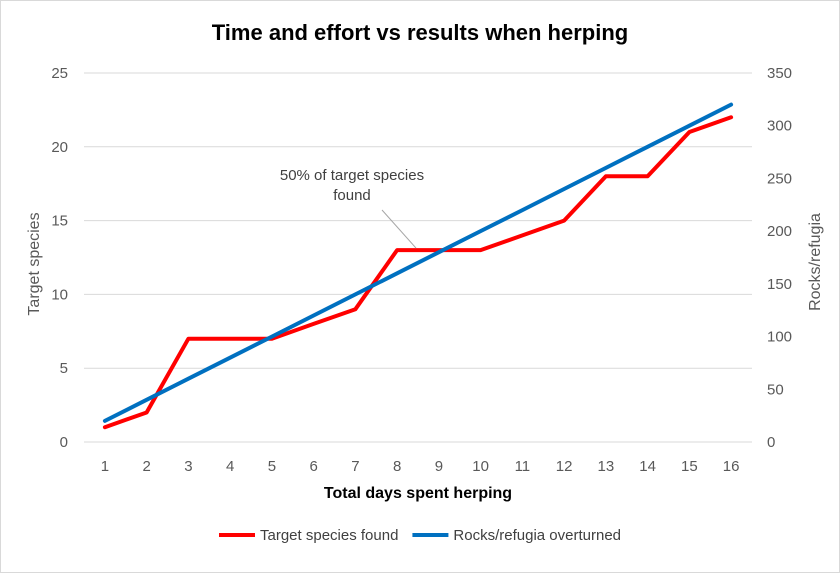 The image size is (840, 573). I want to click on legend-label: Target species found, so click(329, 535).